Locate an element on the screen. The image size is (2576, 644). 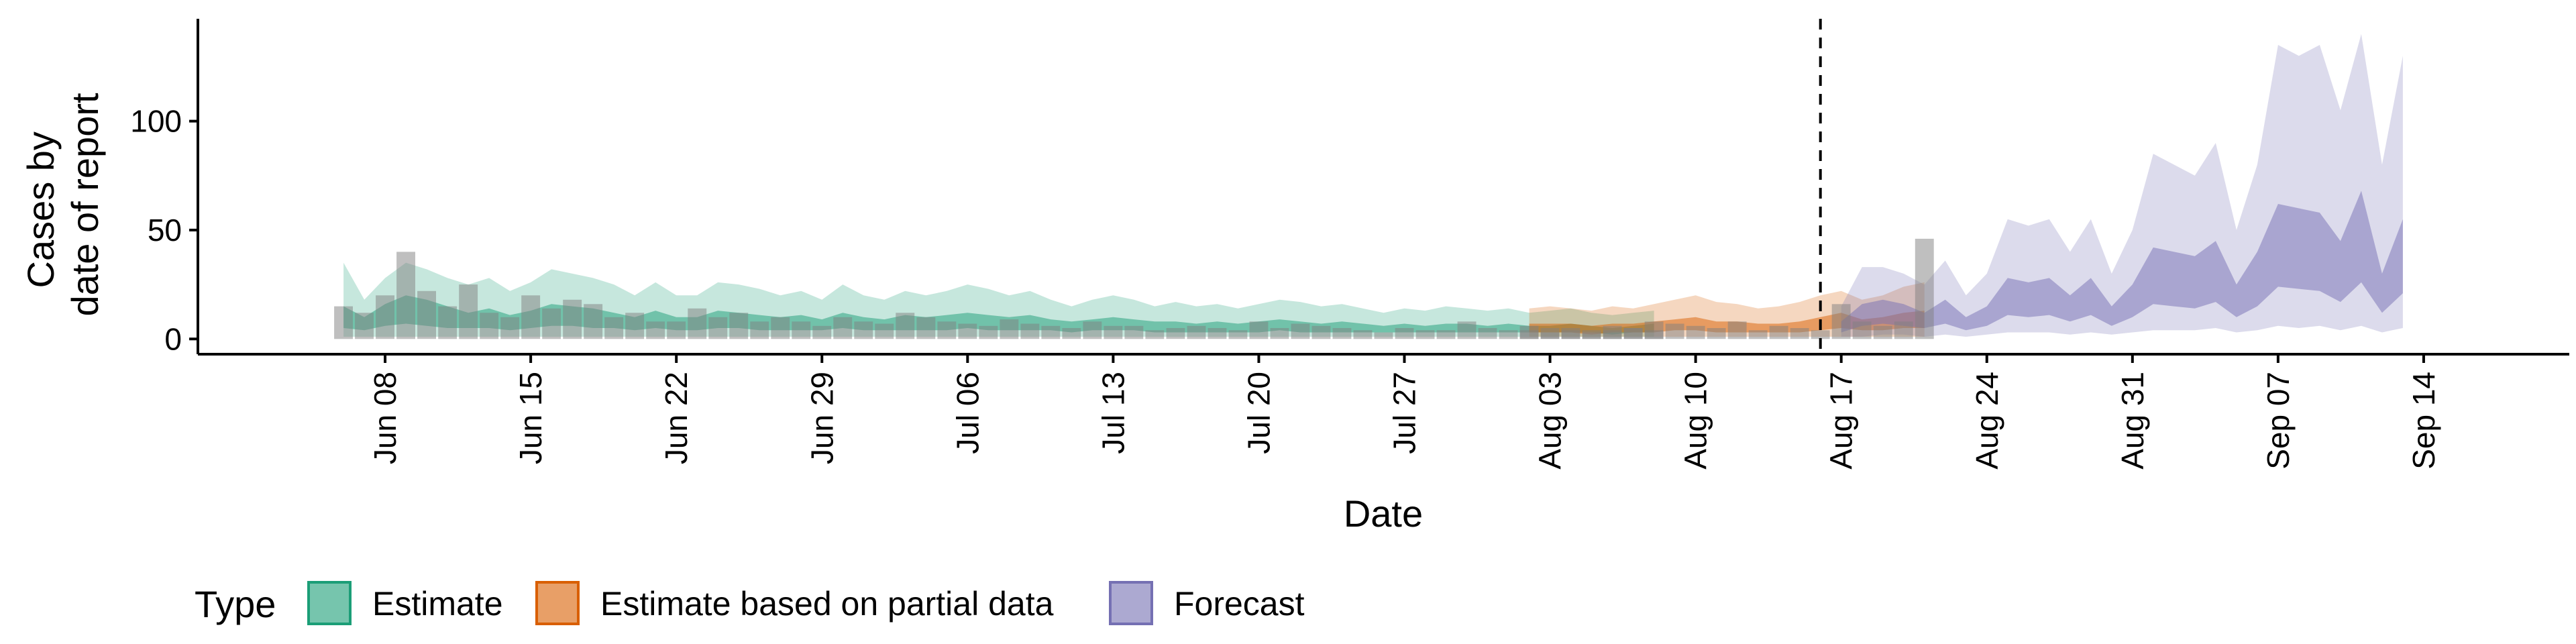
legend-swatch-forecast is located at coordinates (1131, 603).